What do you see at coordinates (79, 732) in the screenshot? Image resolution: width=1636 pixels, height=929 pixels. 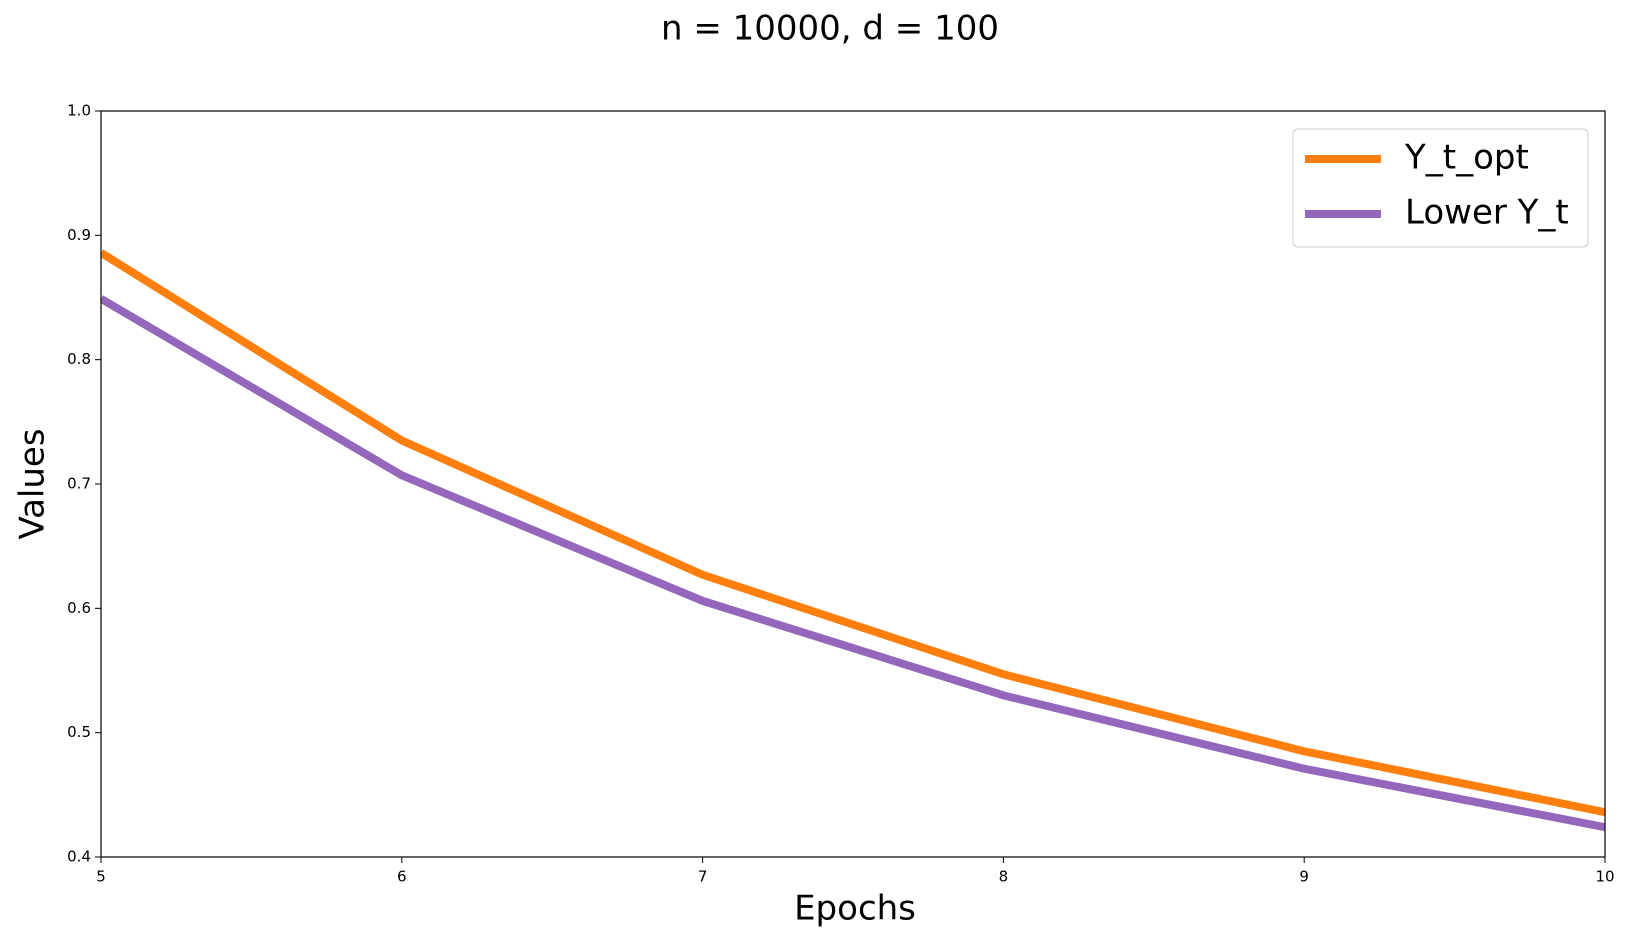 I see `y-tick-label: 0.5` at bounding box center [79, 732].